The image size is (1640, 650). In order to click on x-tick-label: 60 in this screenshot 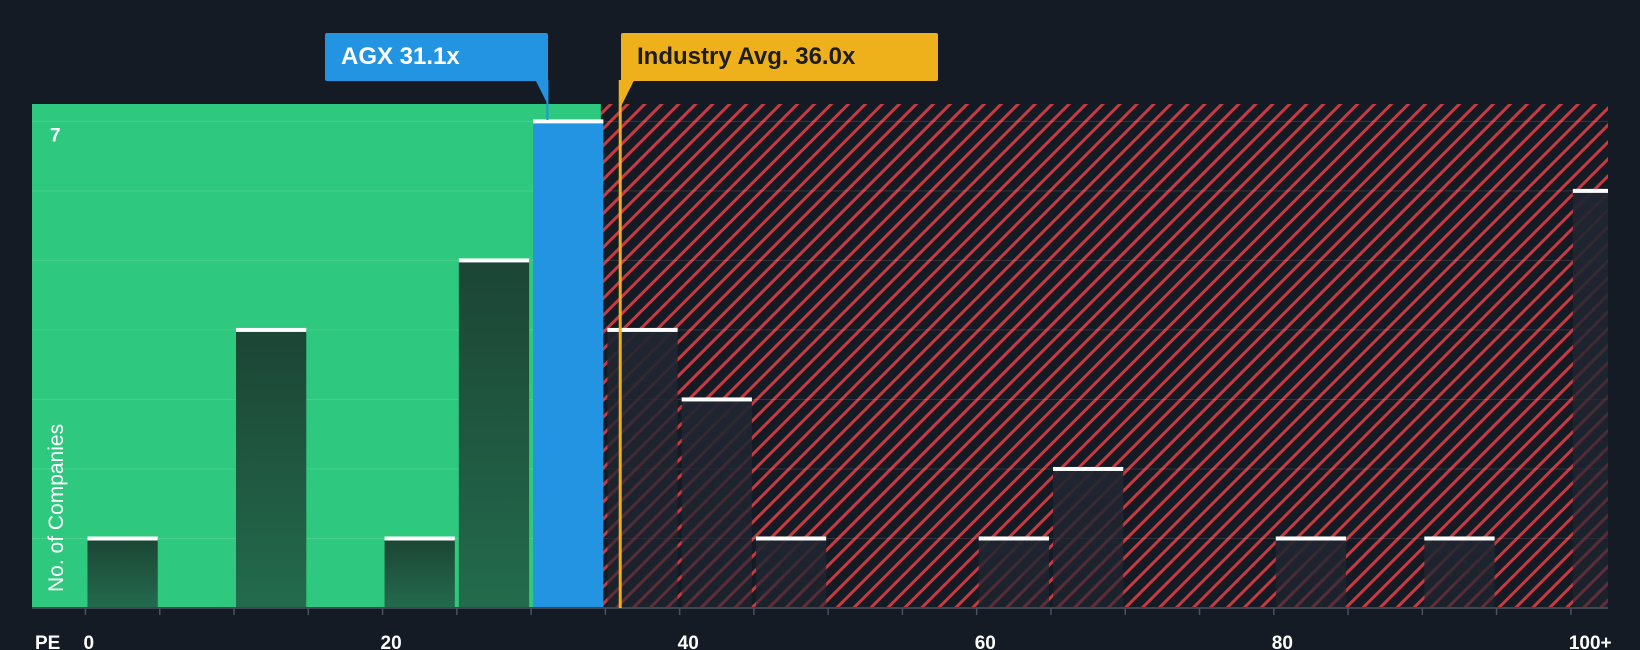, I will do `click(985, 641)`.